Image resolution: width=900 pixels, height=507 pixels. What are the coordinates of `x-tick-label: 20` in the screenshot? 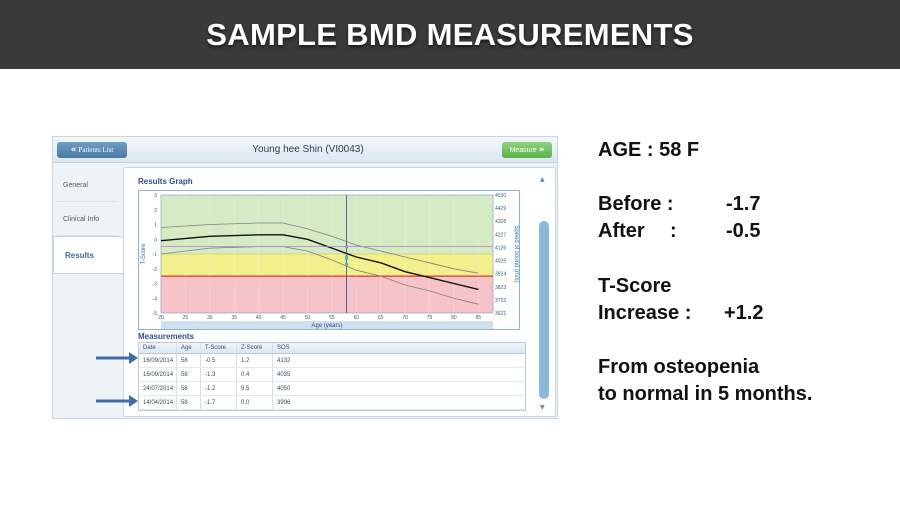 It's located at (161, 318).